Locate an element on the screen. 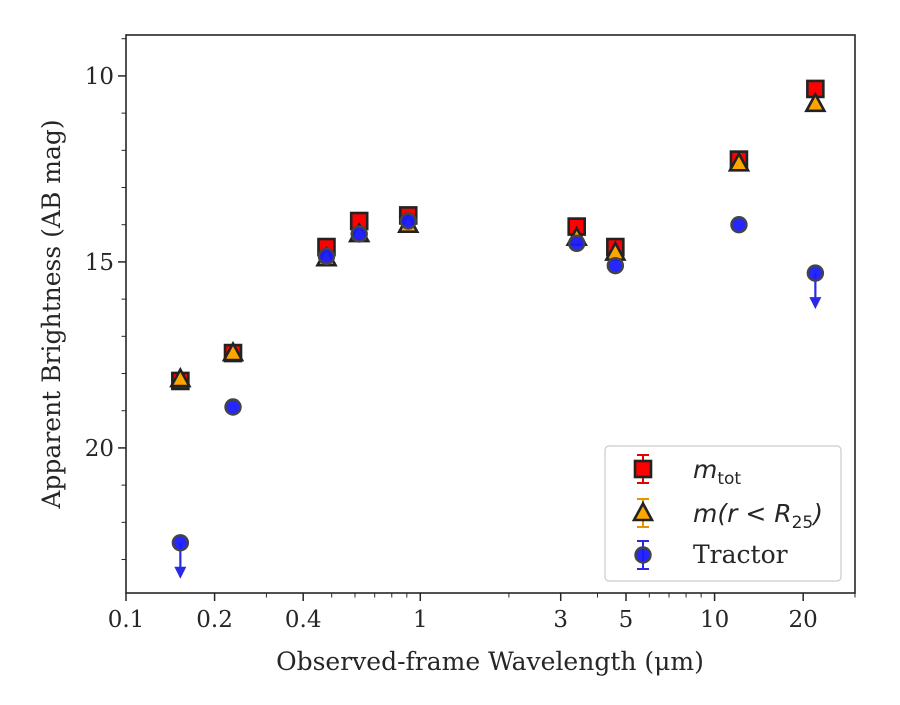  legend-markers is located at coordinates (643, 512).